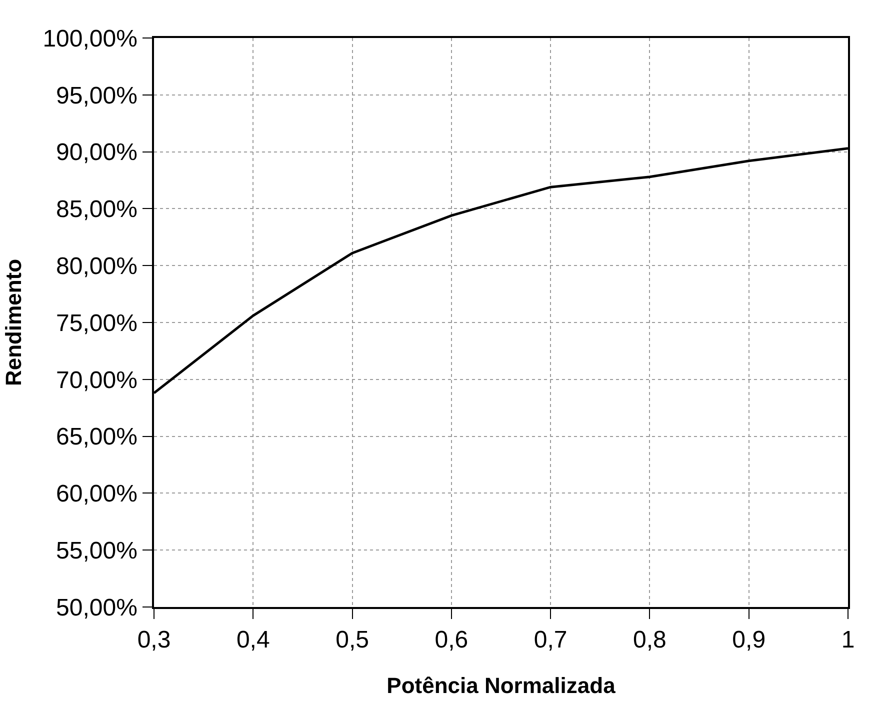 This screenshot has width=881, height=706. What do you see at coordinates (97, 266) in the screenshot?
I see `y-tick-label: 80,00%` at bounding box center [97, 266].